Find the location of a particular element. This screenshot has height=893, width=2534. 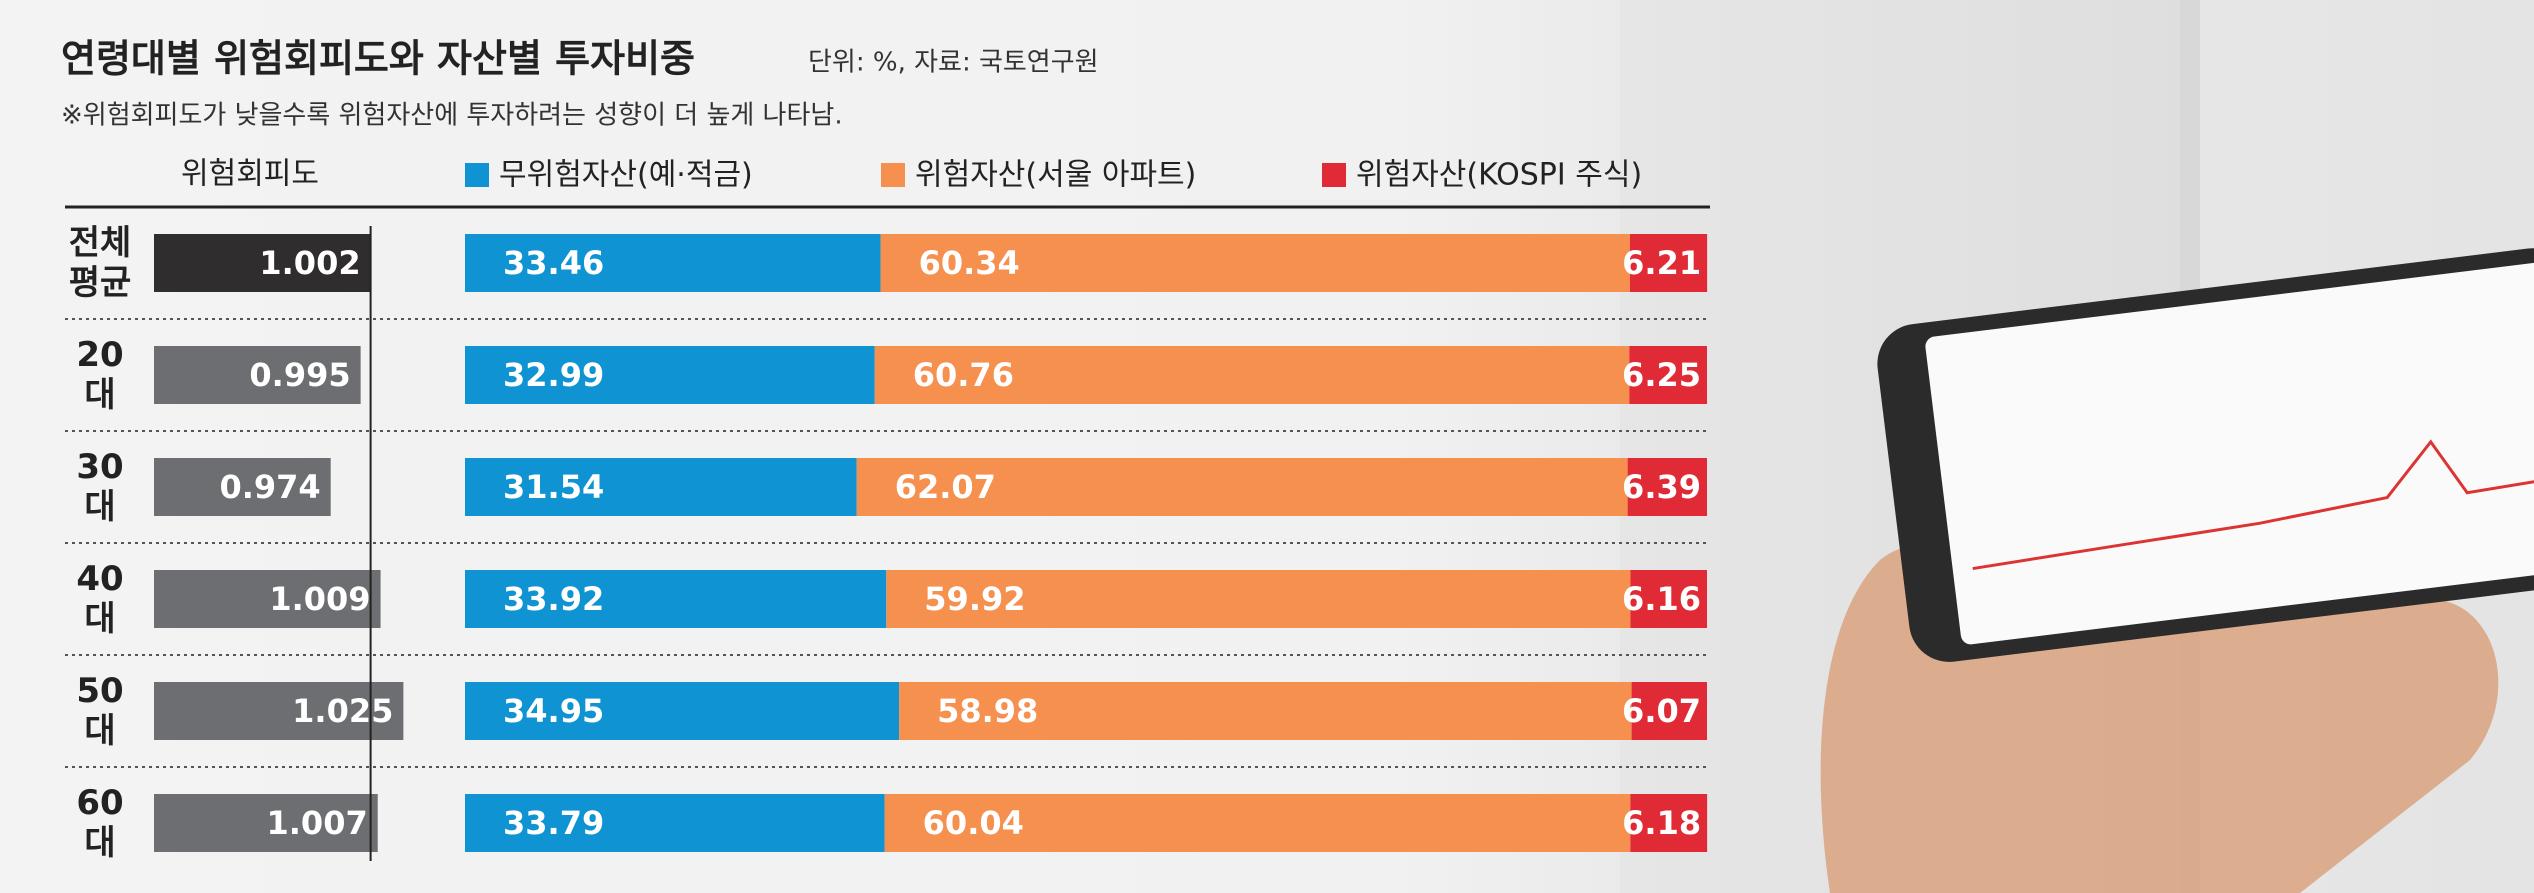

phone is located at coordinates (2205, 455).